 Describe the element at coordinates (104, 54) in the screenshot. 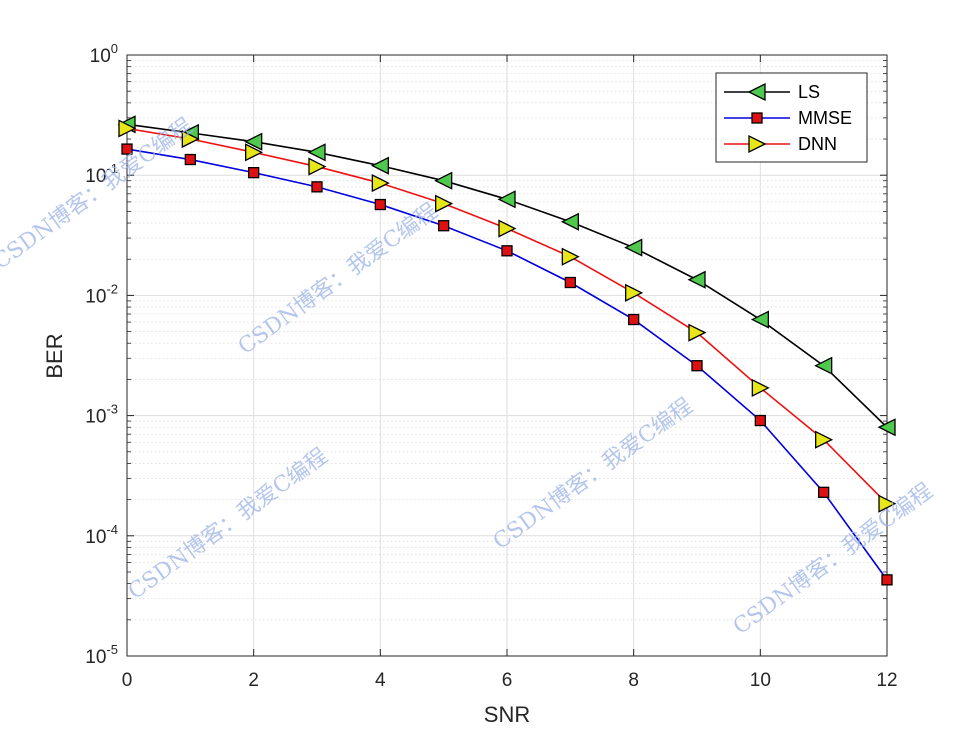

I see `y-tick-label: 10⁰` at that location.